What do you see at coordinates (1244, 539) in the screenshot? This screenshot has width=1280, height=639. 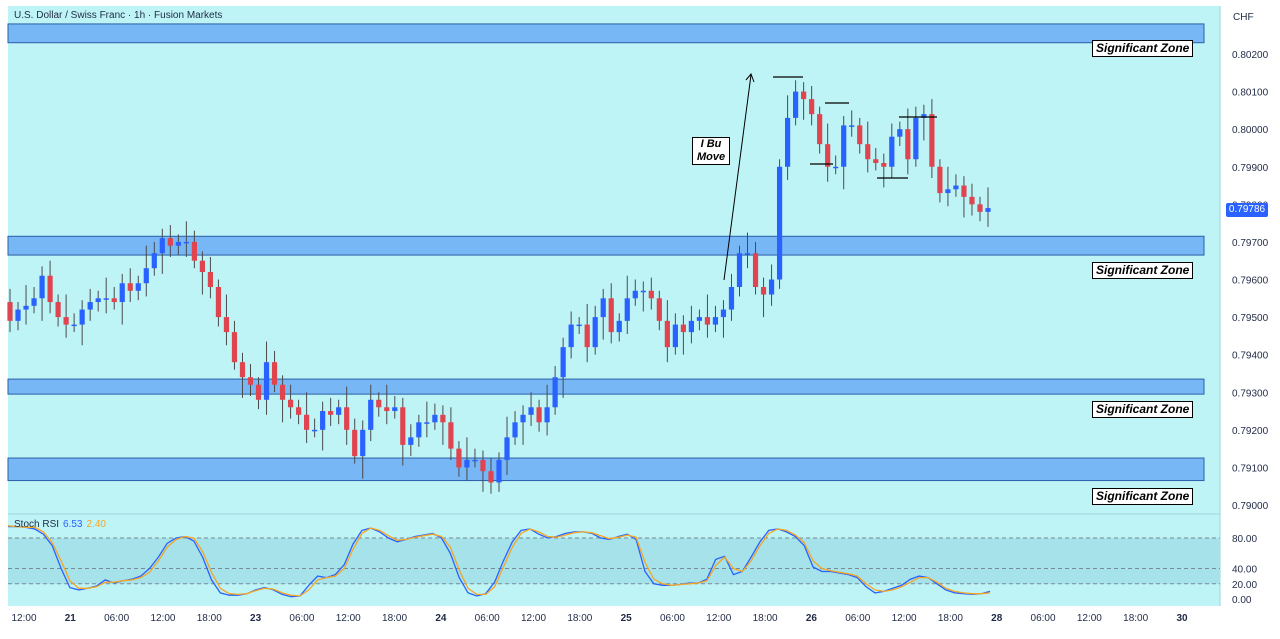 I see `rsi-tick-label: 80.00` at bounding box center [1244, 539].